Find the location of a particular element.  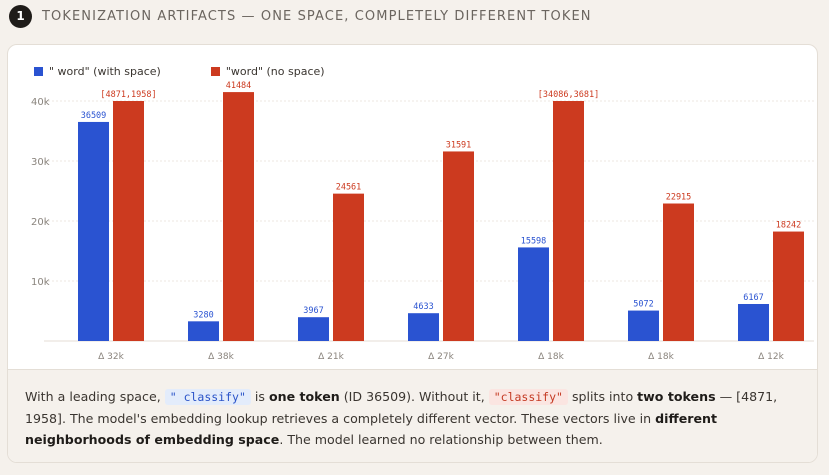

x-tick-label: Δ 27k is located at coordinates (441, 357).